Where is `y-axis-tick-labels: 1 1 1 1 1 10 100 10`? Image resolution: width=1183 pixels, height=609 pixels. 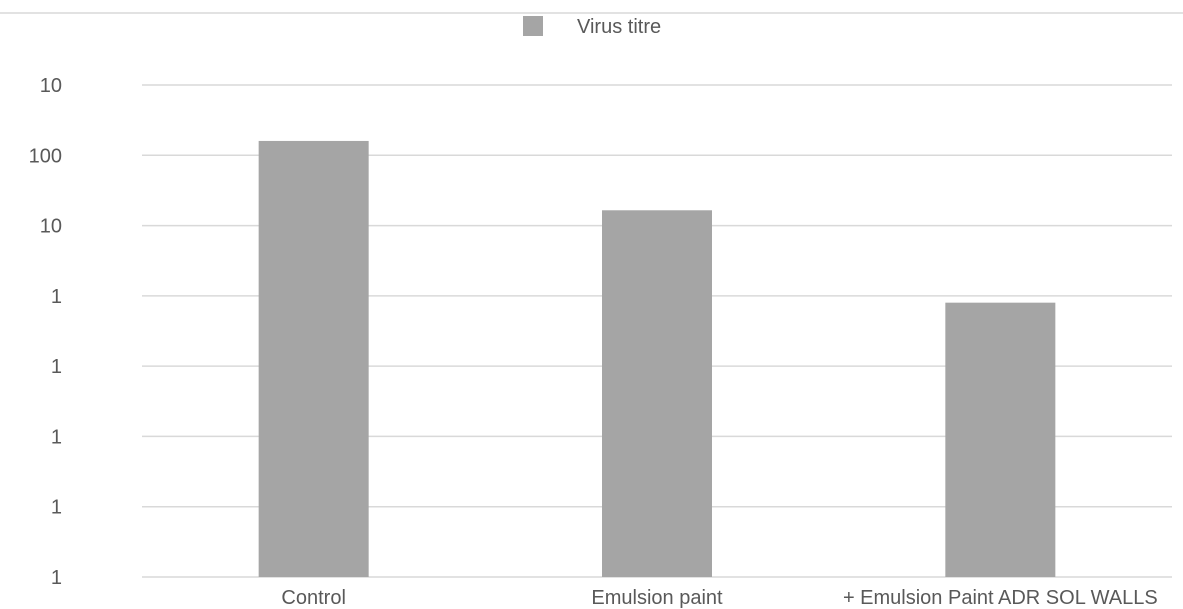 y-axis-tick-labels: 1 1 1 1 1 10 100 10 is located at coordinates (45, 332).